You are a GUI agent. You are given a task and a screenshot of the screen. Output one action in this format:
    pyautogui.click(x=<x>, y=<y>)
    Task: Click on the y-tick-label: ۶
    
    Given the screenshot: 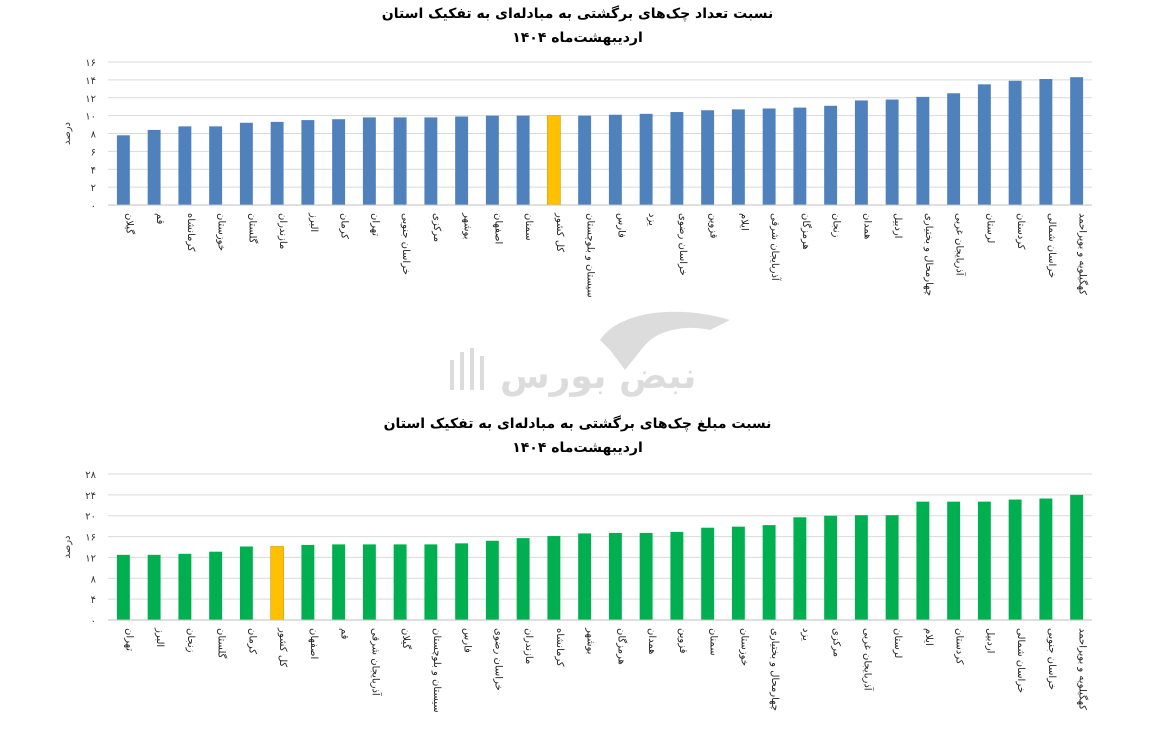 What is the action you would take?
    pyautogui.click(x=93, y=152)
    